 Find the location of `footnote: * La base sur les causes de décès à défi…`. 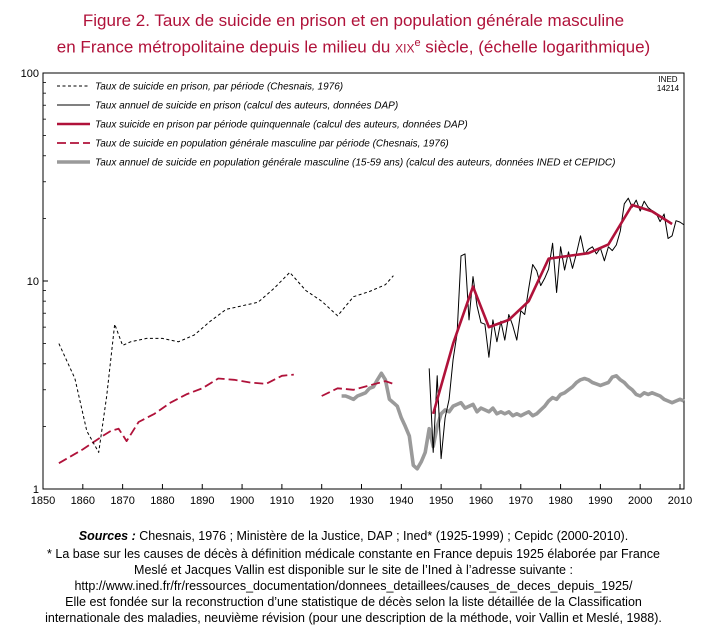

footnote: * La base sur les causes de décès à défi… is located at coordinates (353, 586).